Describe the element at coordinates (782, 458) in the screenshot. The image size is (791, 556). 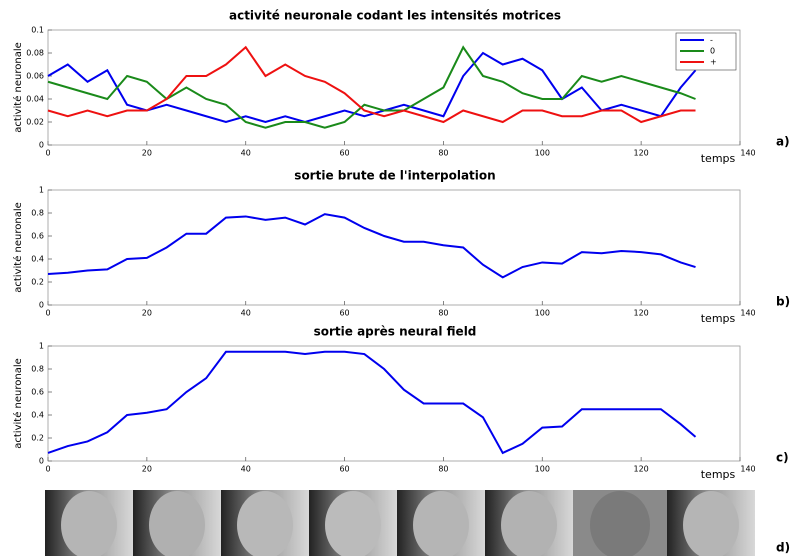
I see `panel-label: c)` at that location.